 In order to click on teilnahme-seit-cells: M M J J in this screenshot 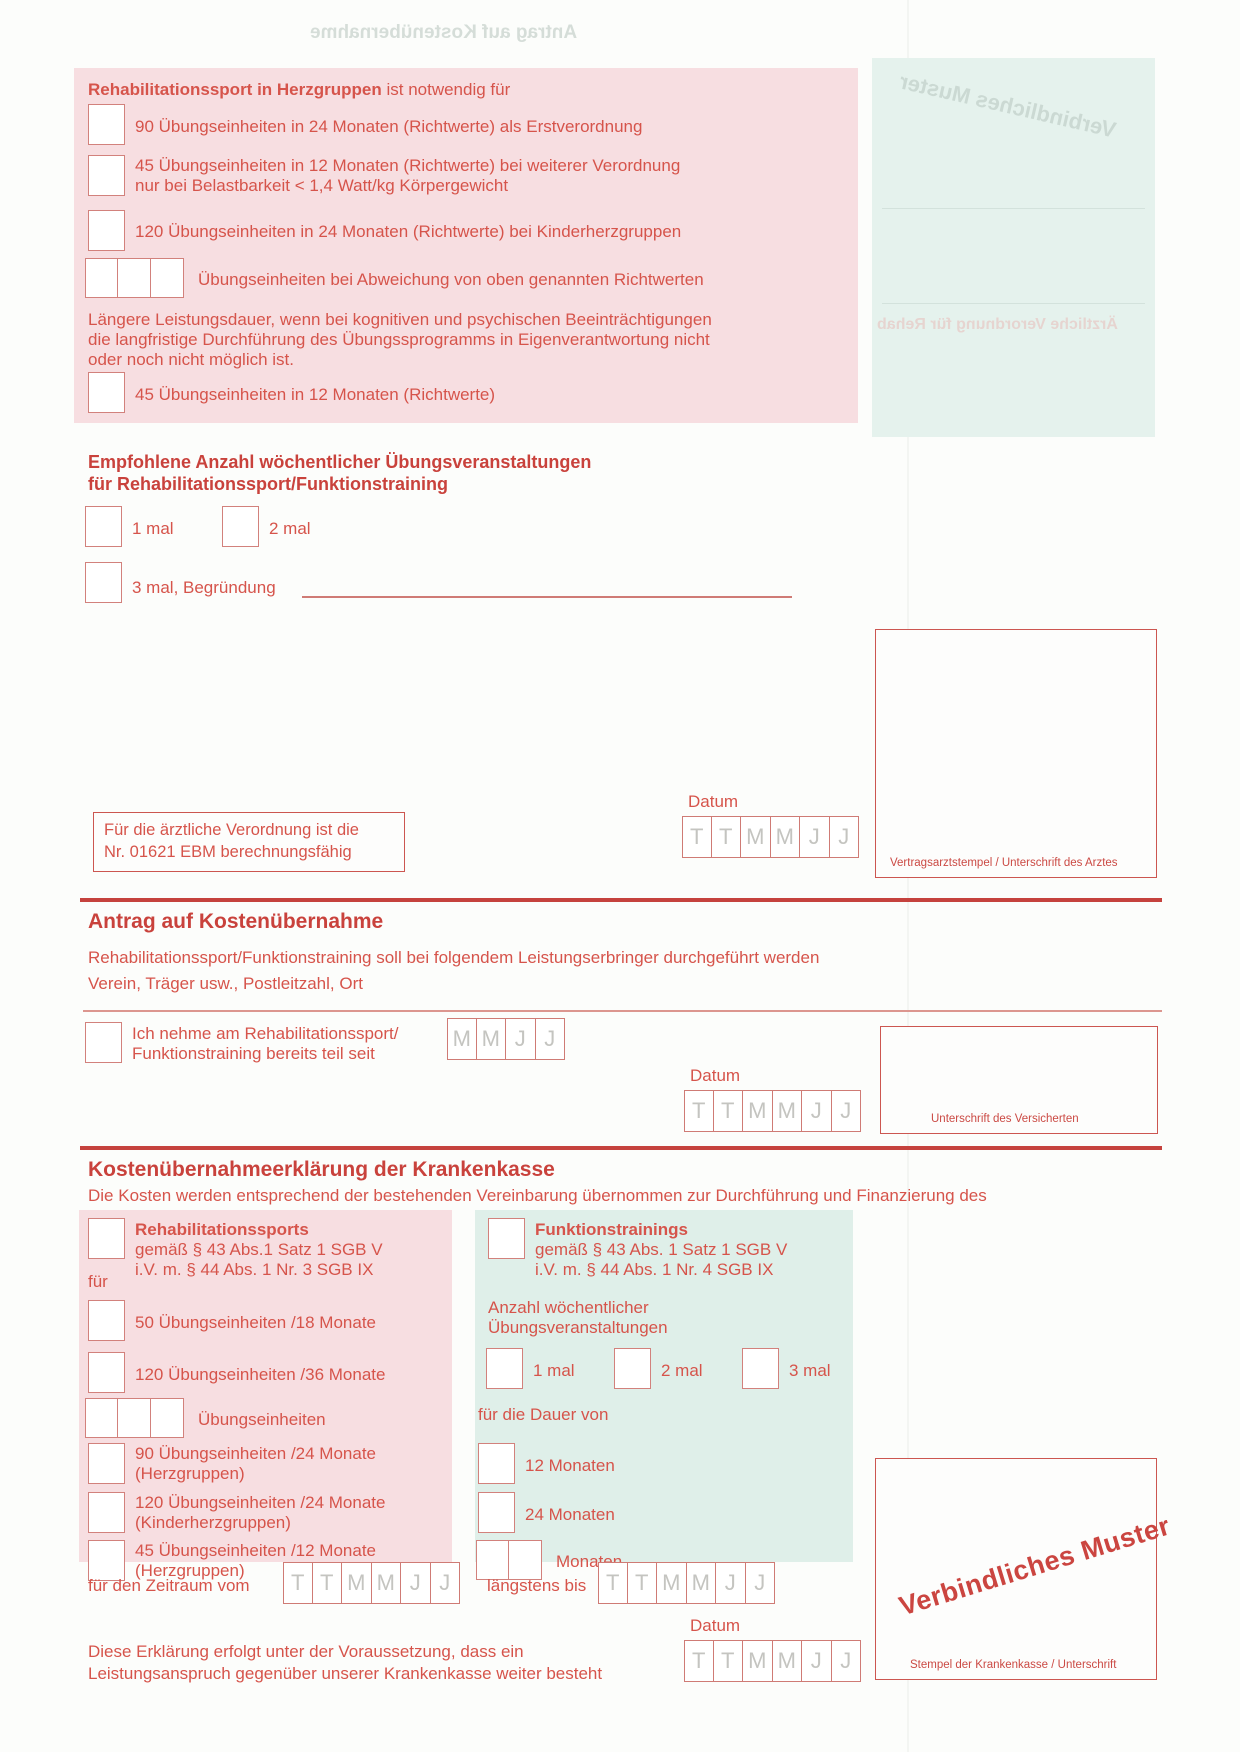, I will do `click(506, 1039)`.